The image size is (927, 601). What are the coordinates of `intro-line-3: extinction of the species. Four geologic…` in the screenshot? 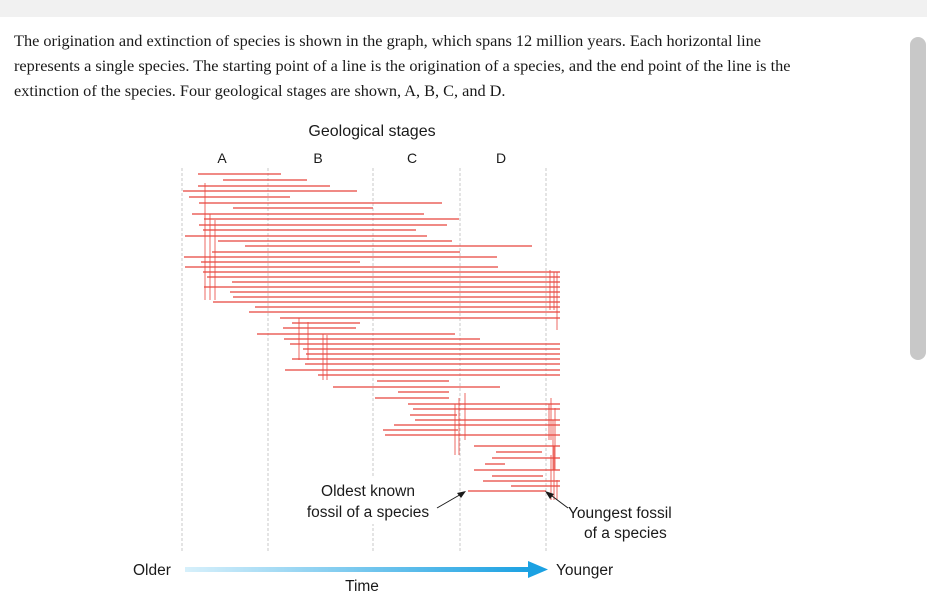 It's located at (260, 90).